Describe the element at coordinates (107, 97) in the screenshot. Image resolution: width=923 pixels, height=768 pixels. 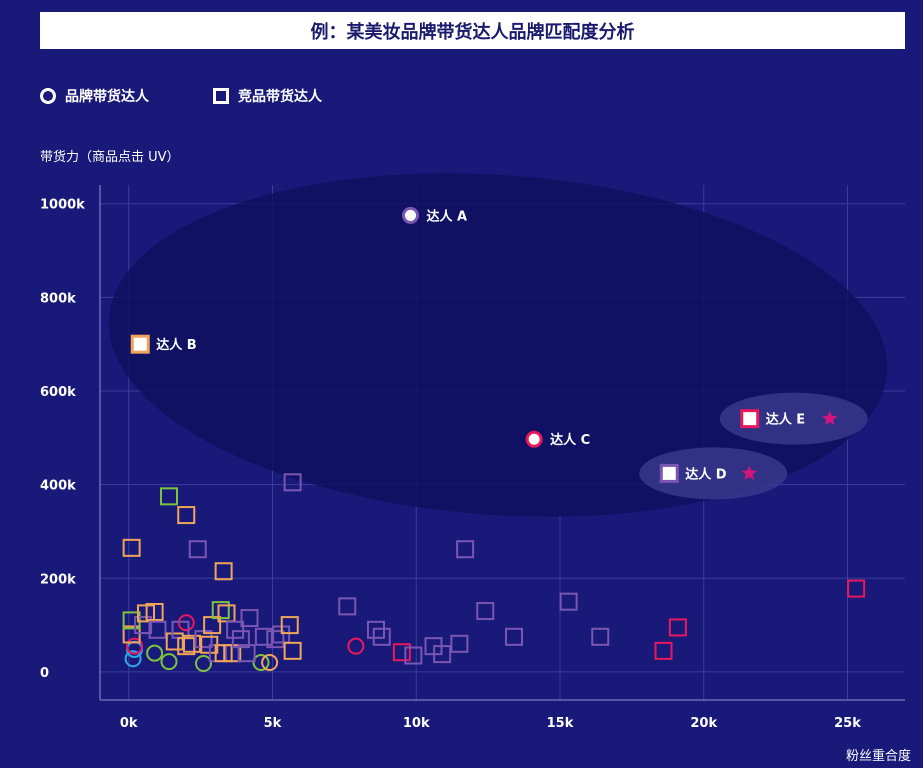
I see `legend-label-brand: 品牌带货达人` at that location.